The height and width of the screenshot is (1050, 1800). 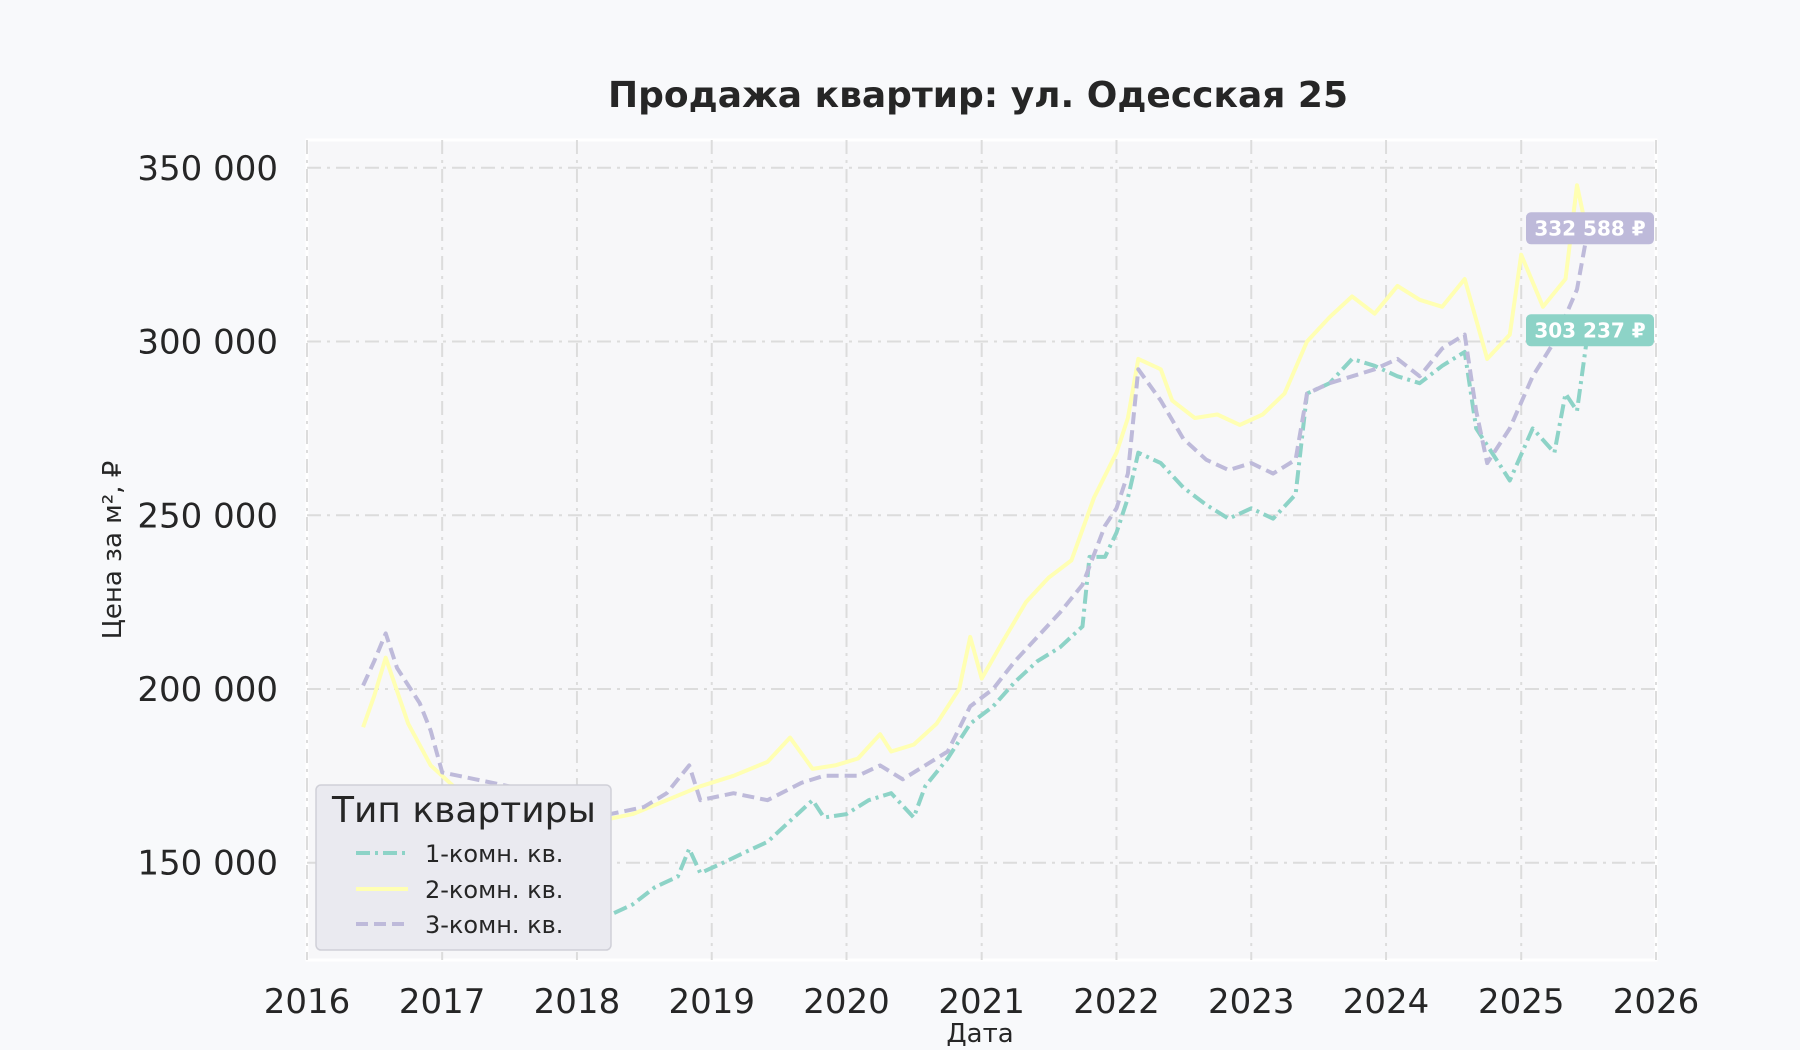 I want to click on chart-title: Продажа квартир: ул. Одесская 25, so click(x=978, y=95).